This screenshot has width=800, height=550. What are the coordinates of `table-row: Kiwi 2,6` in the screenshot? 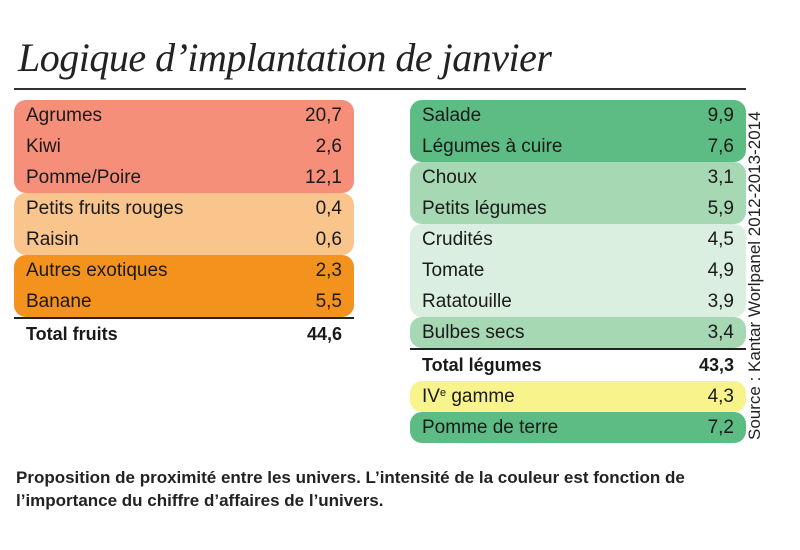 It's located at (184, 146).